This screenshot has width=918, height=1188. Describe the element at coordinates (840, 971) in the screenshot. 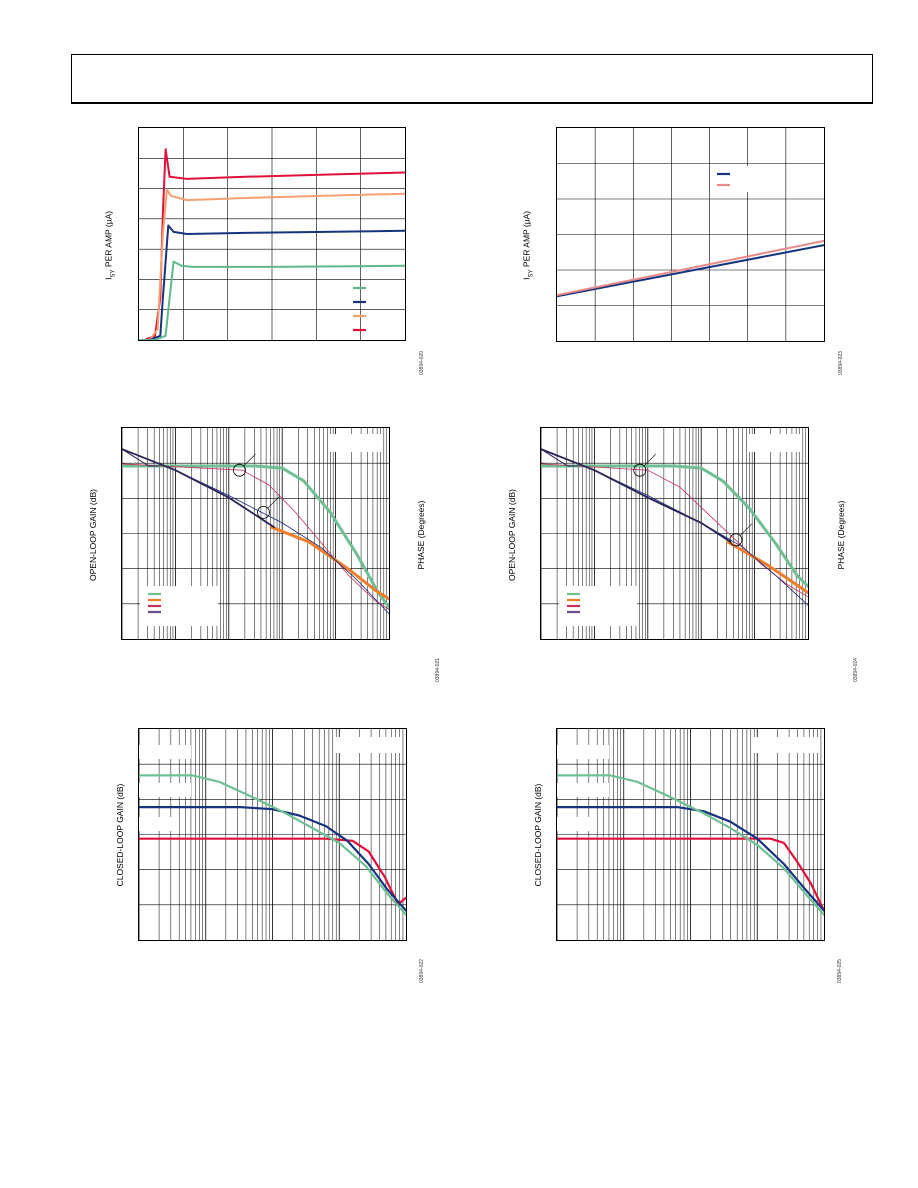

I see `fig6-id: 03894-025` at that location.